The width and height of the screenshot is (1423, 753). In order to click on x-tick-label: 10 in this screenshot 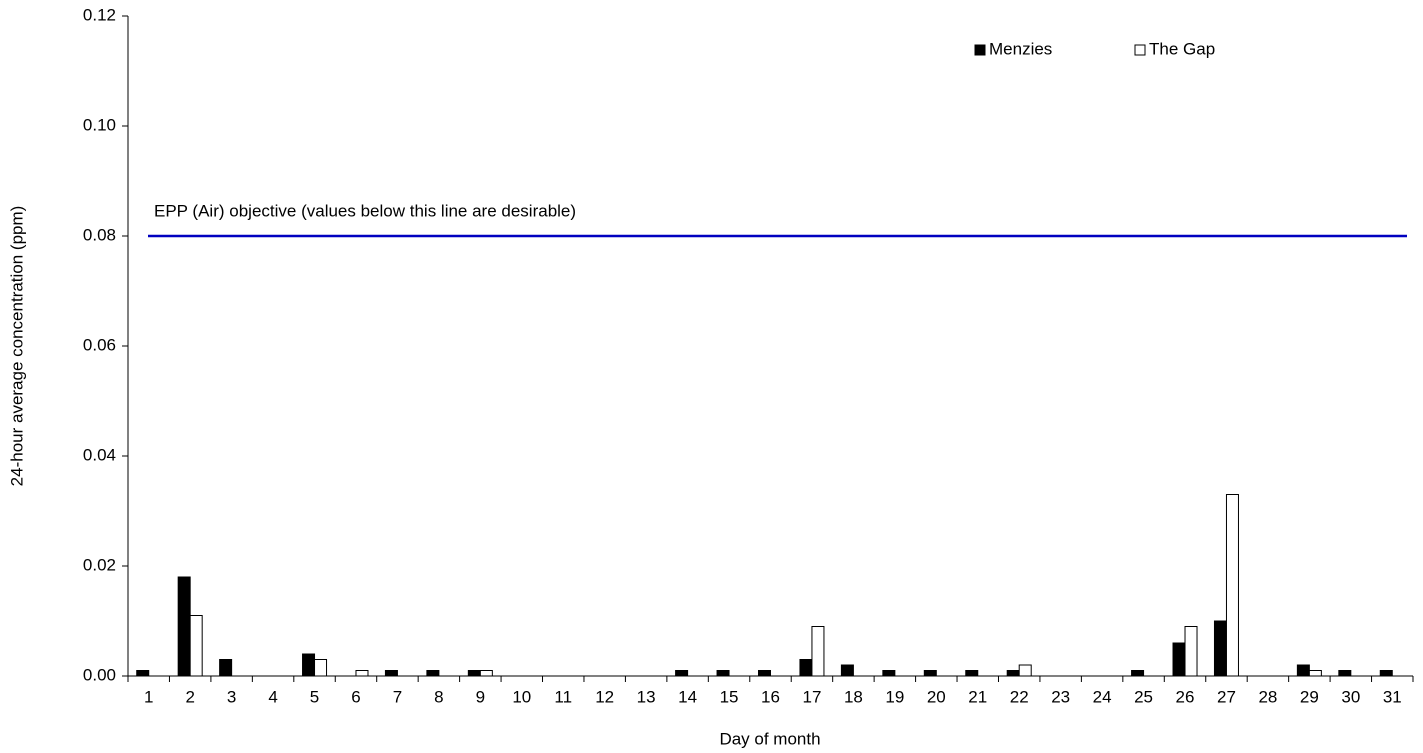, I will do `click(521, 696)`.